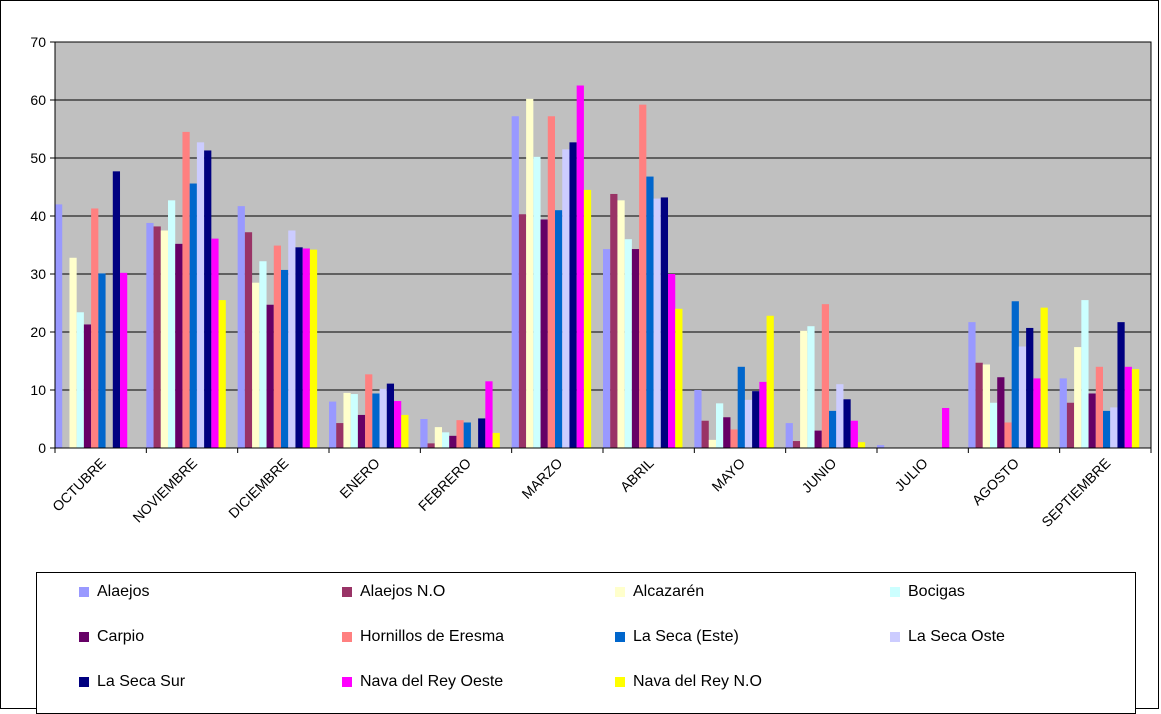 This screenshot has width=1161, height=714. Describe the element at coordinates (121, 636) in the screenshot. I see `legend-label: Carpio` at that location.